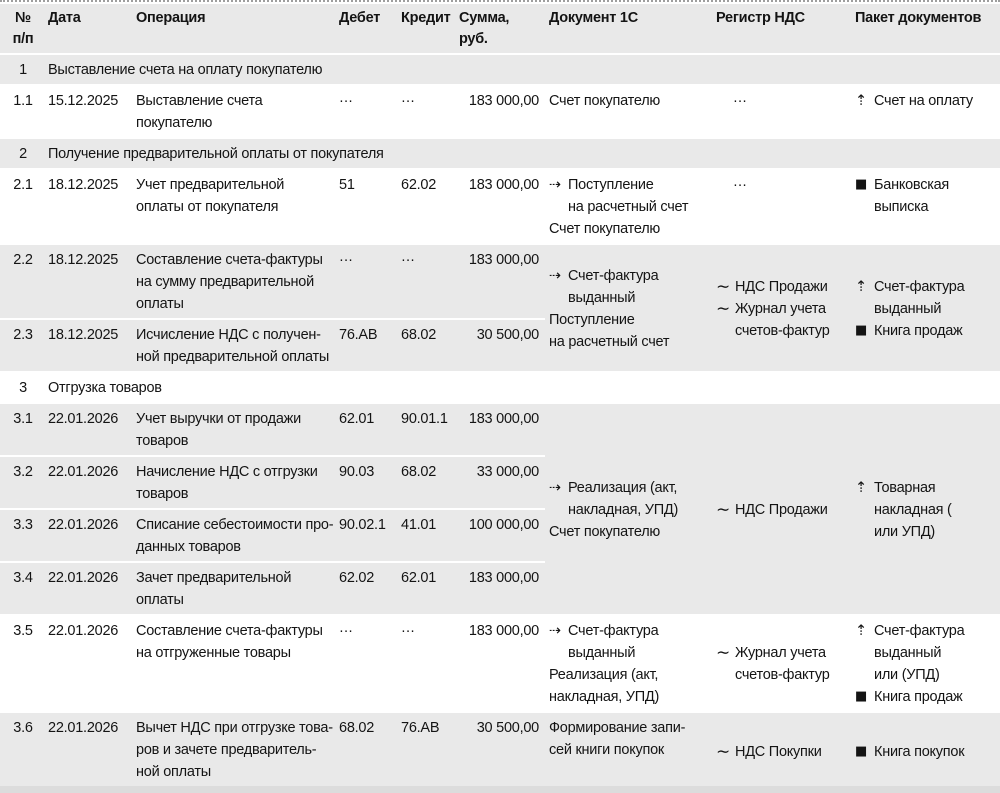  I want to click on cell-vat-register: ∼ НДС Продажи, so click(781, 508).